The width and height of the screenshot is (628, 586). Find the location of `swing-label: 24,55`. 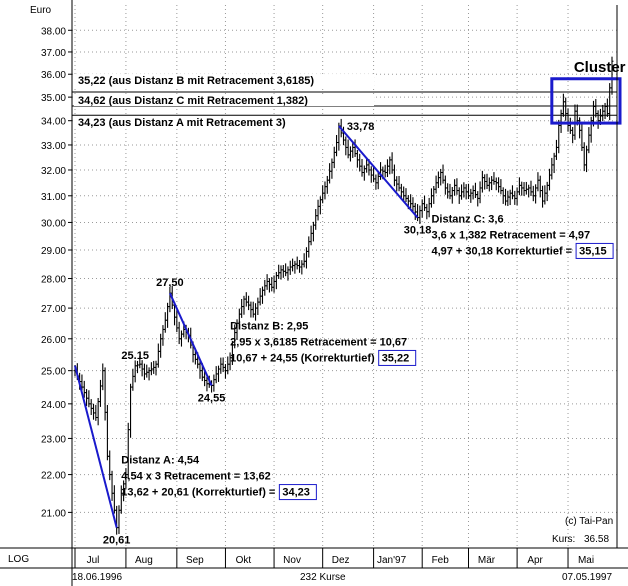

swing-label: 24,55 is located at coordinates (212, 398).